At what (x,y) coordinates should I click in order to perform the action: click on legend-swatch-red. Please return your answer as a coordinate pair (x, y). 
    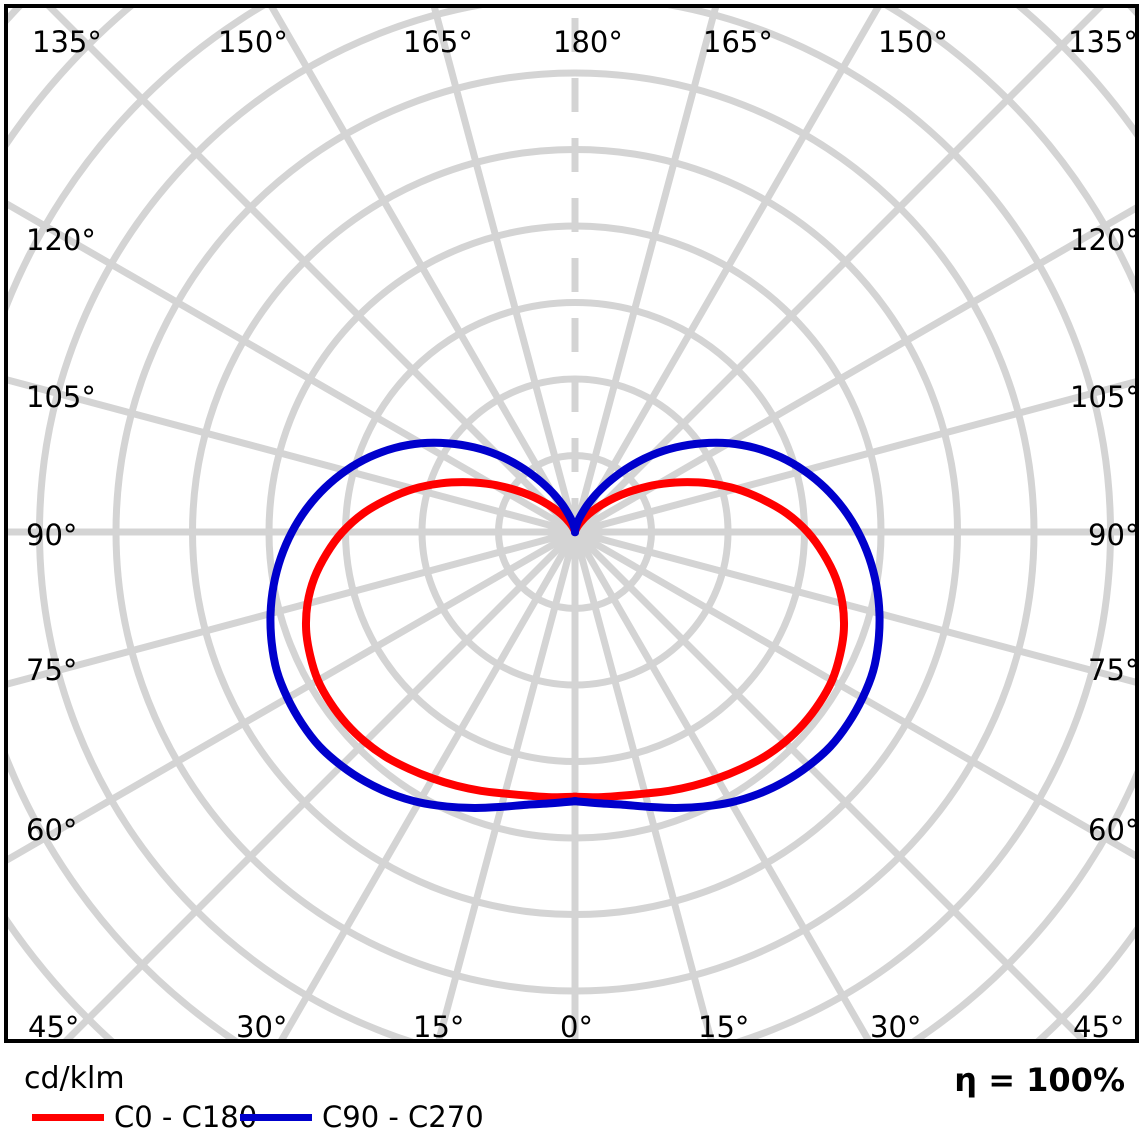
    Looking at the image, I should click on (68, 1117).